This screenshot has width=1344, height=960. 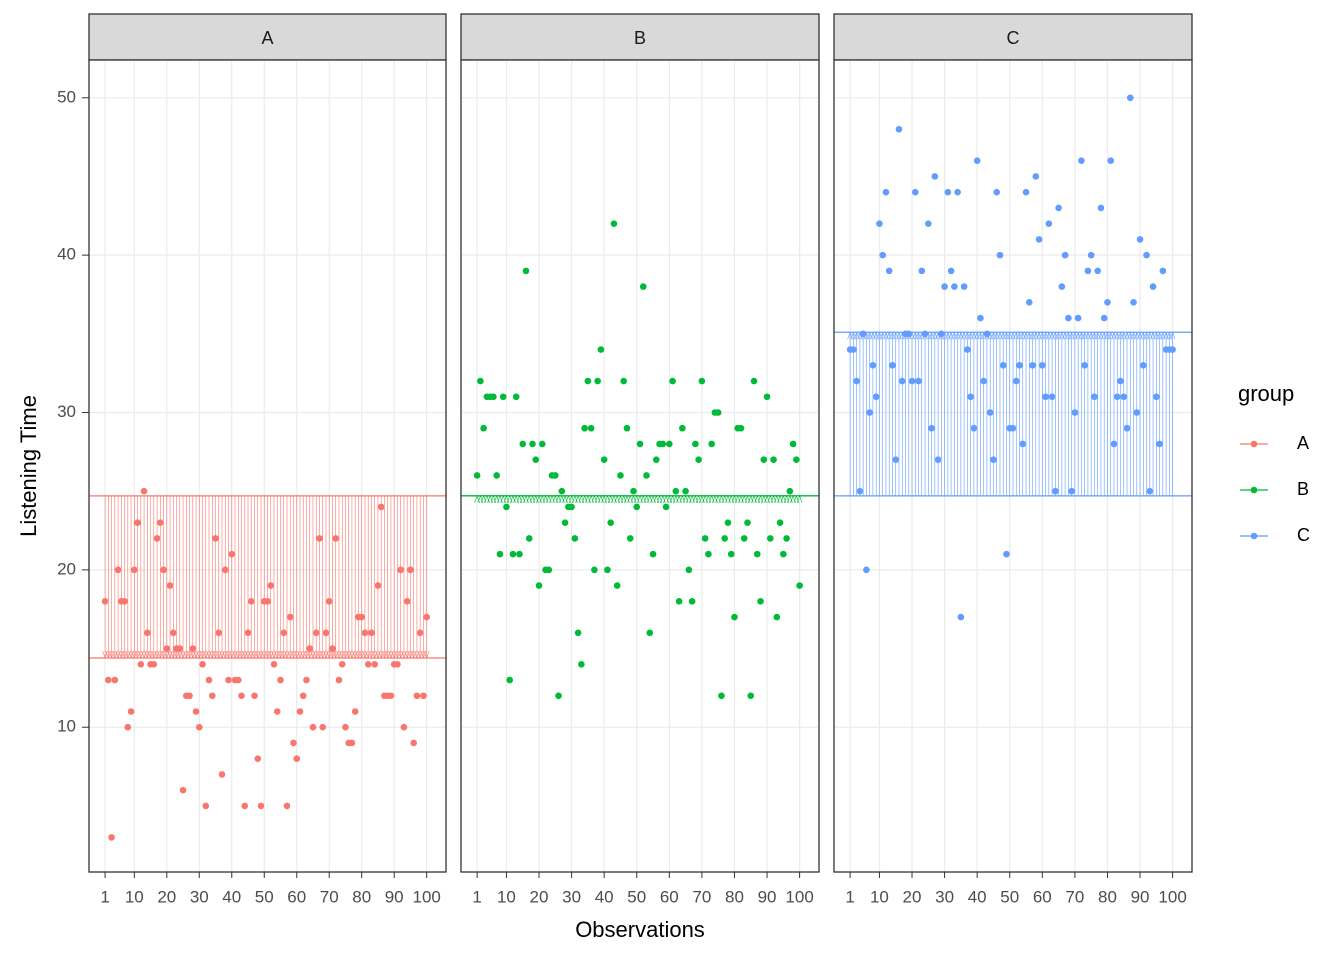 I want to click on x-tick-label: 40, so click(x=231, y=896).